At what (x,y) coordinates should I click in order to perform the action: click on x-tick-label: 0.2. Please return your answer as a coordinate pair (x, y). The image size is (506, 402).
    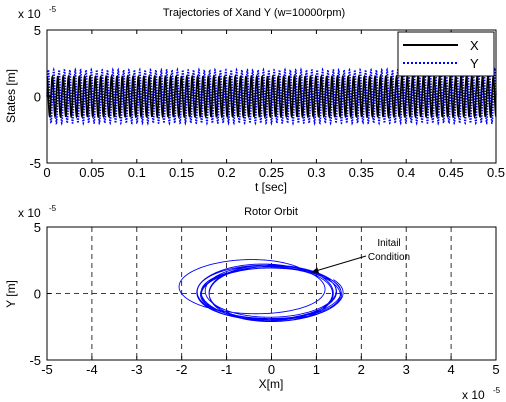
    Looking at the image, I should click on (227, 172).